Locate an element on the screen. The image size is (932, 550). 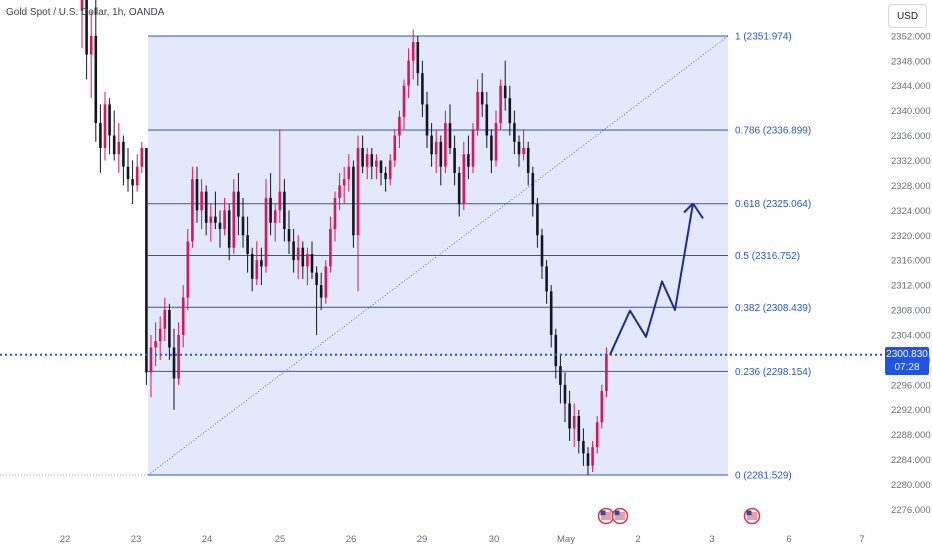
projection-arrow-head is located at coordinates (698, 210).